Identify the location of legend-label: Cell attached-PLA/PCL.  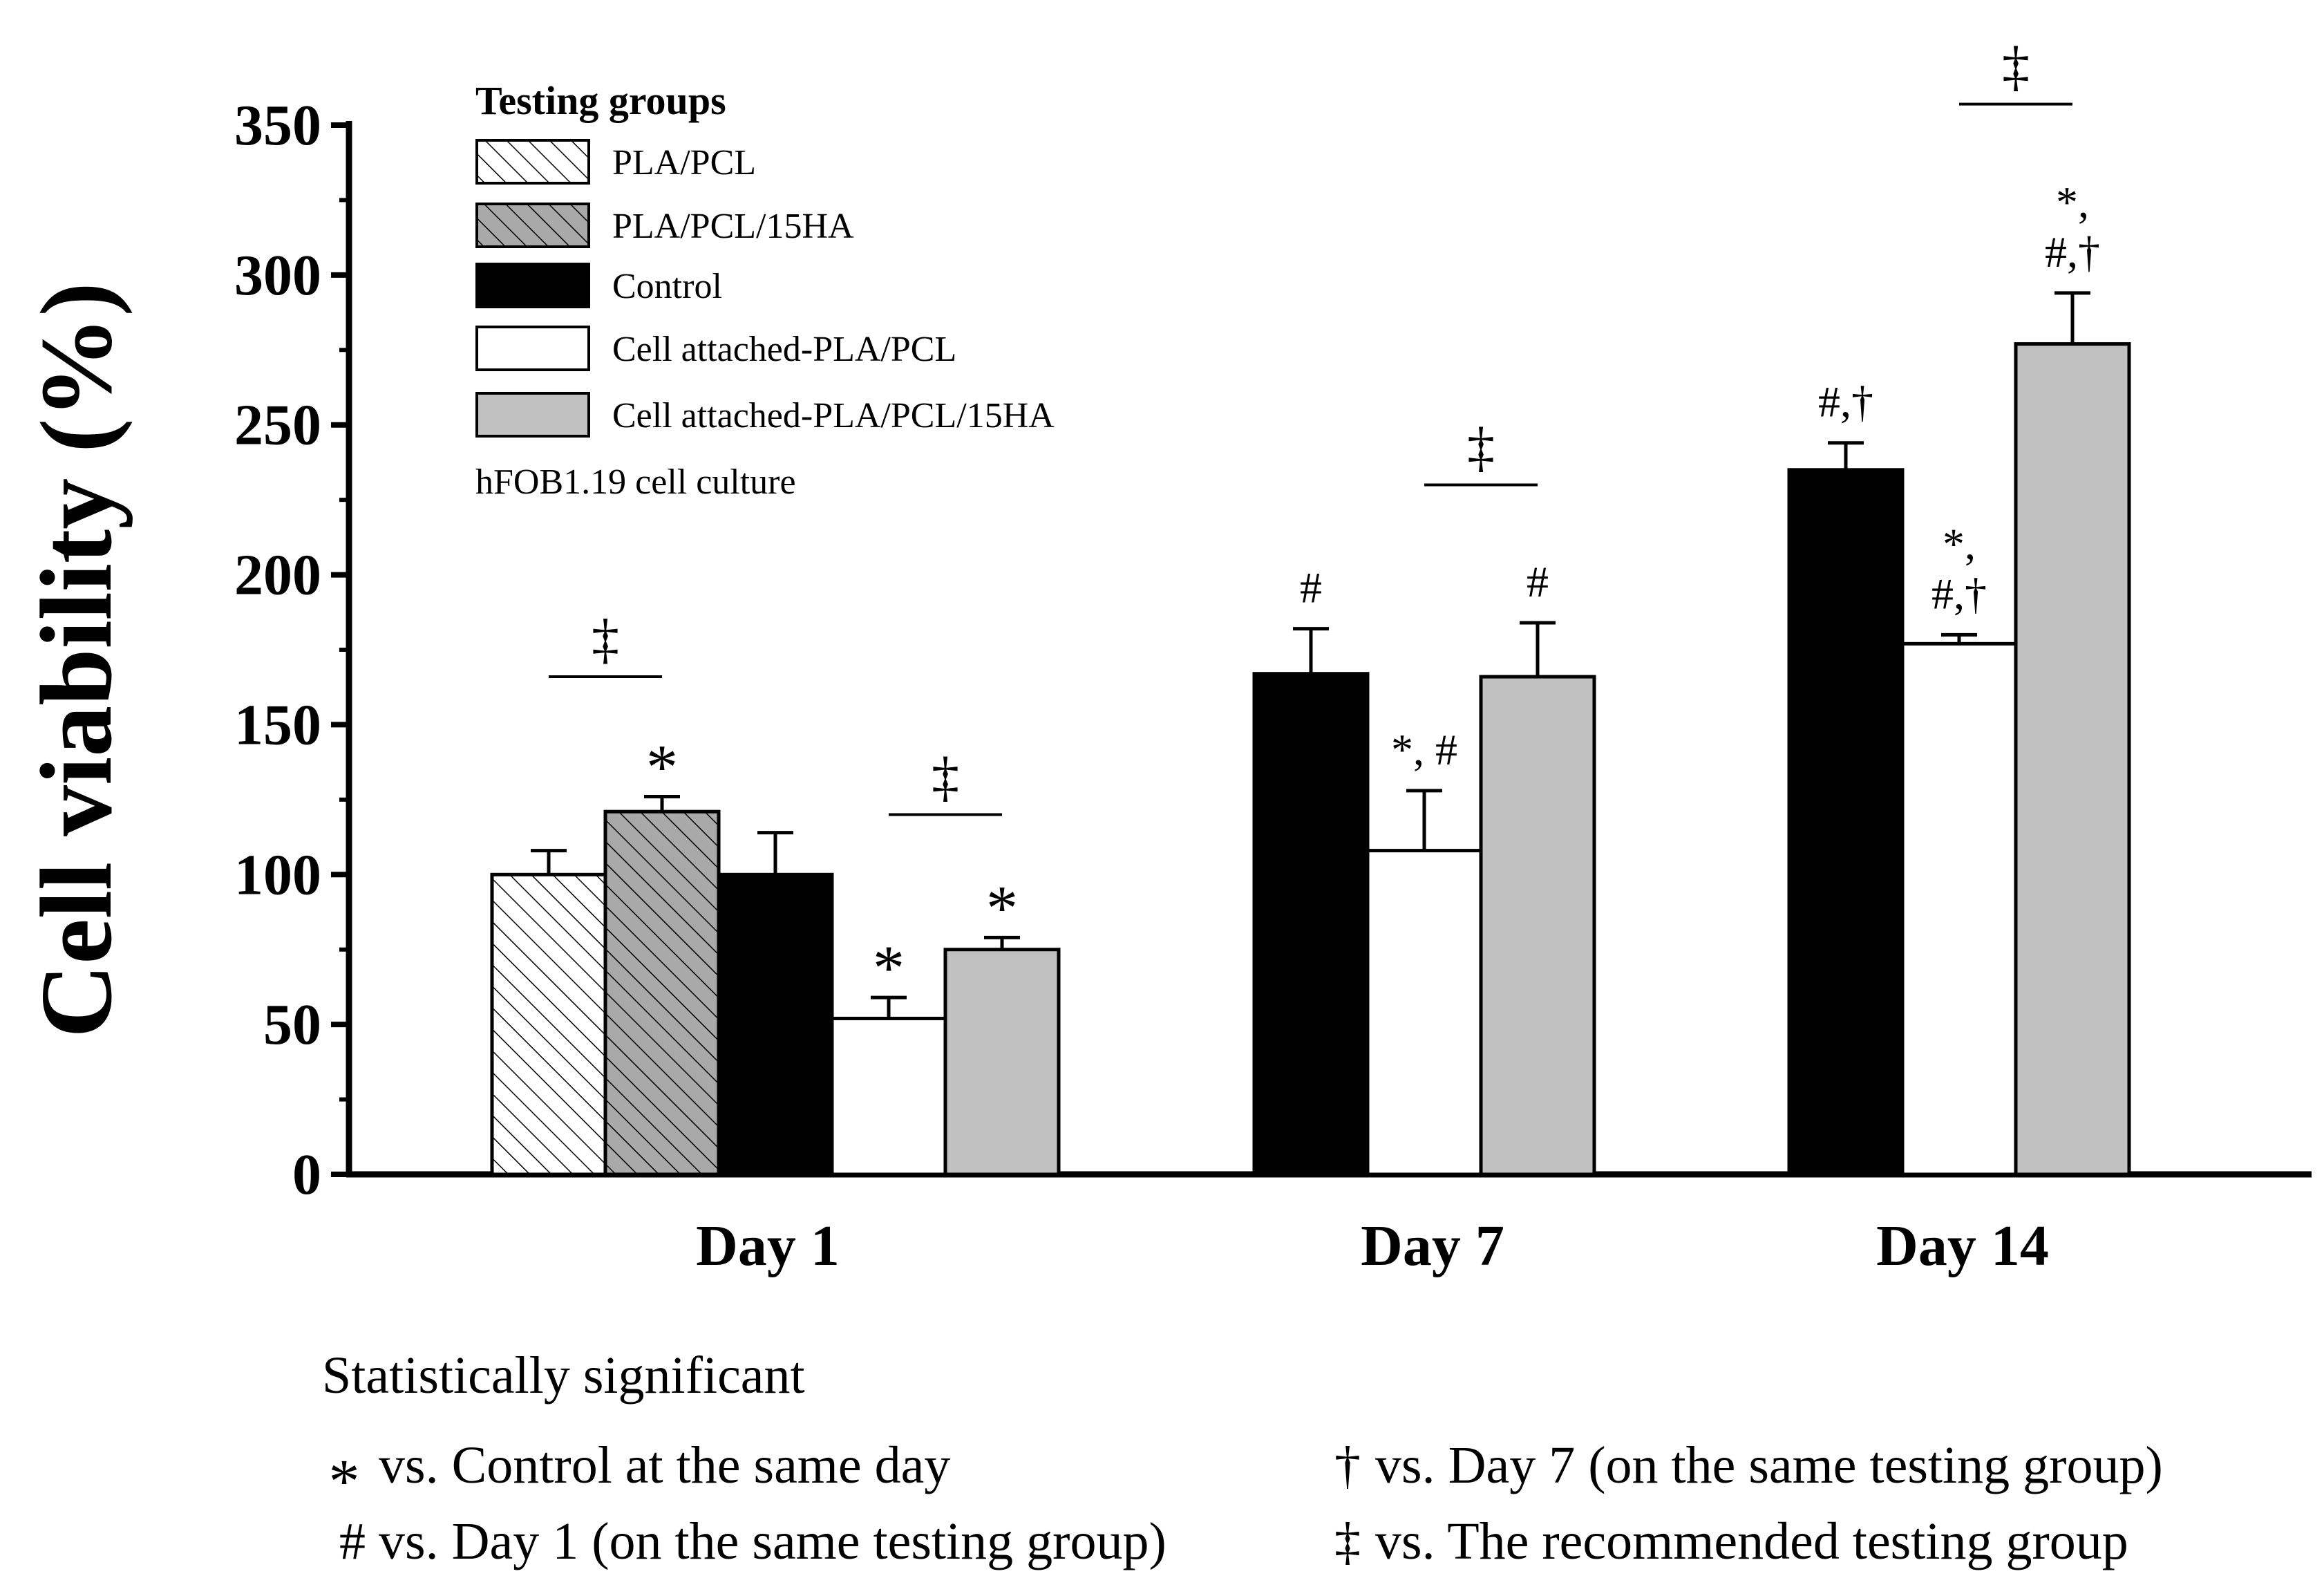
(784, 349).